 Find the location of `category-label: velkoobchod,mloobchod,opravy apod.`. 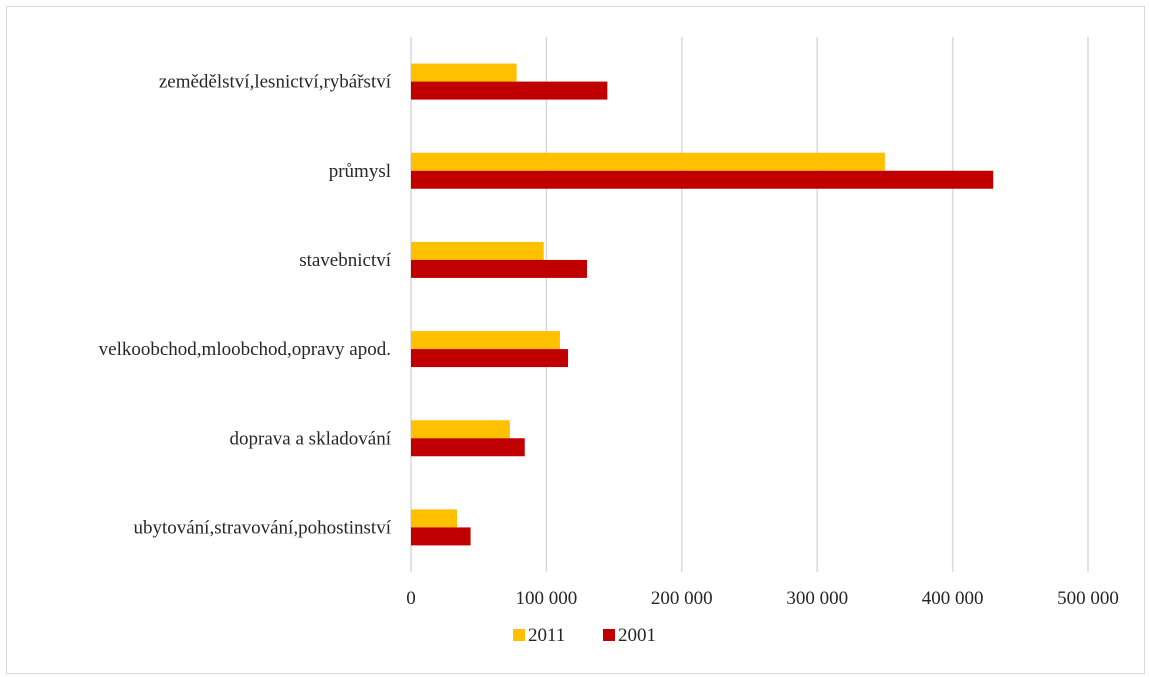

category-label: velkoobchod,mloobchod,opravy apod. is located at coordinates (245, 349).